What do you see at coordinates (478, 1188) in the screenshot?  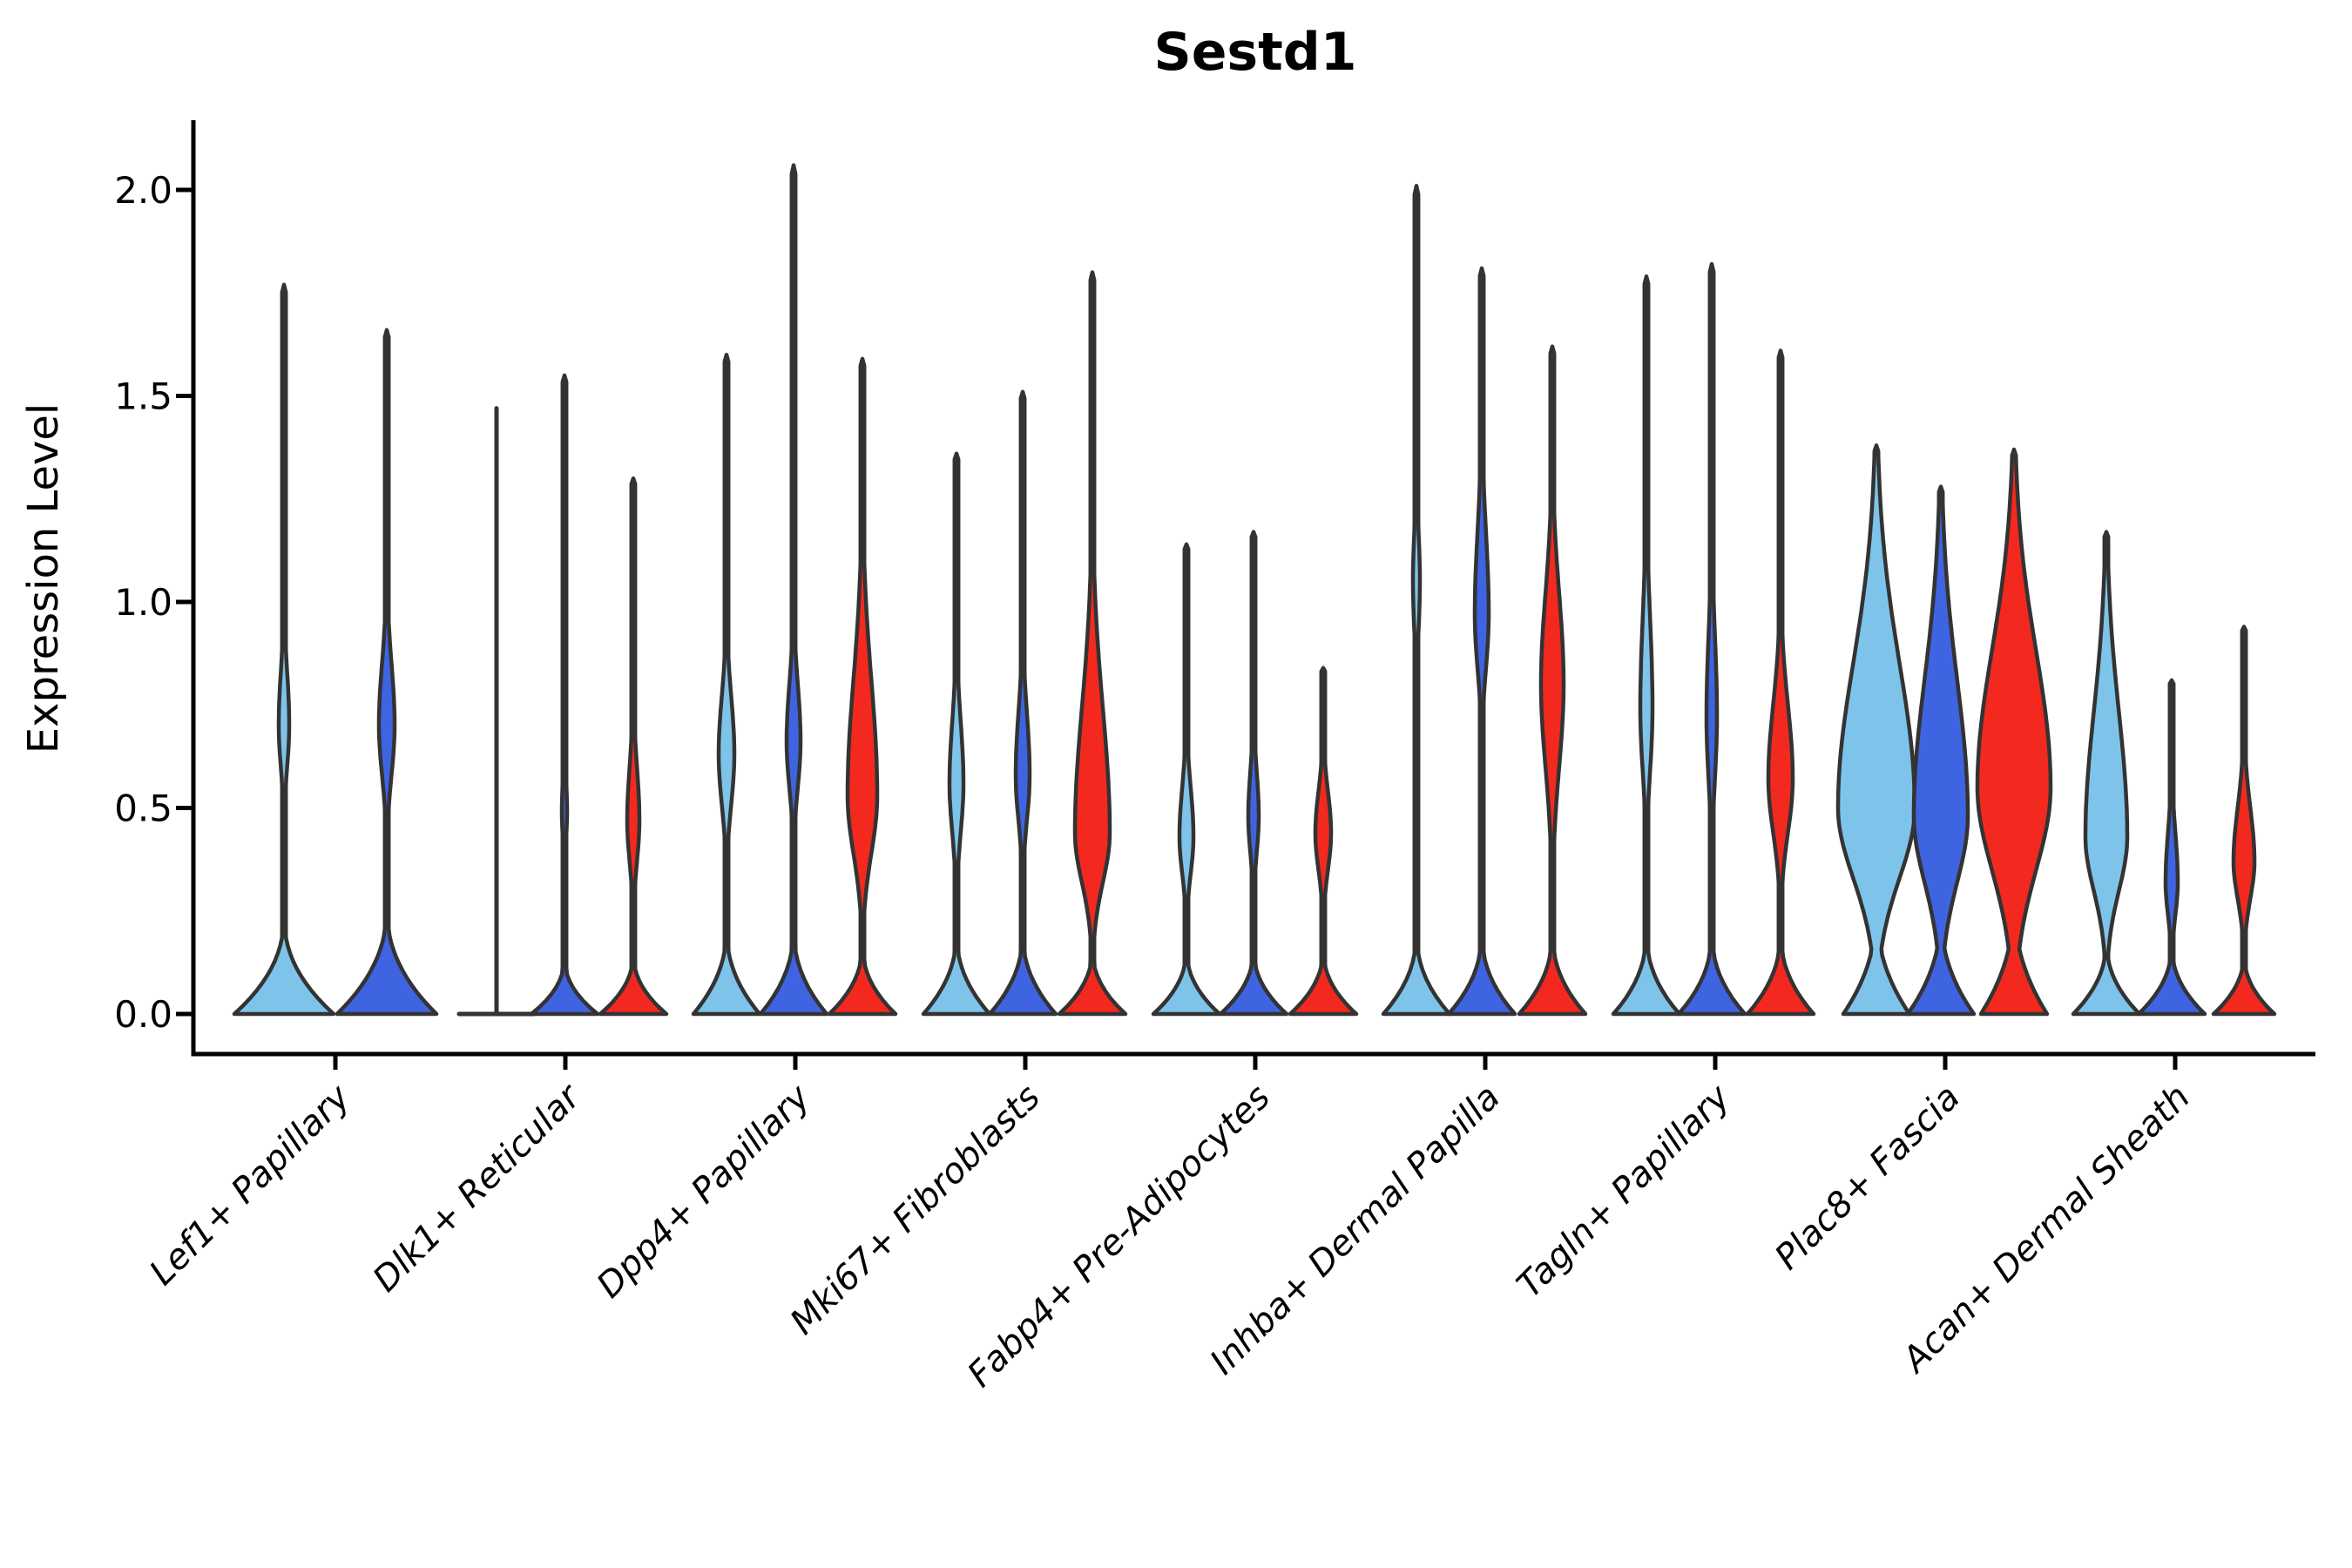 I see `x-tick-label: Dlk1+ Reticular` at bounding box center [478, 1188].